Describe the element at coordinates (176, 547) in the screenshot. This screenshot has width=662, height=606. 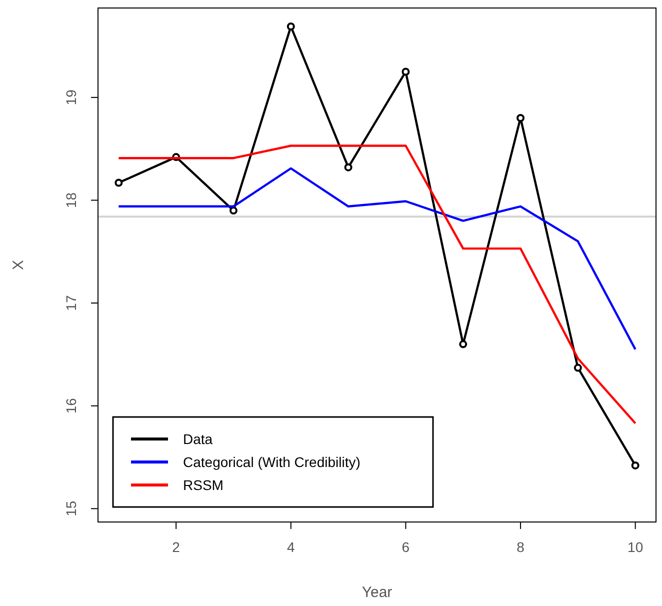
I see `x-tick-label: 2` at that location.